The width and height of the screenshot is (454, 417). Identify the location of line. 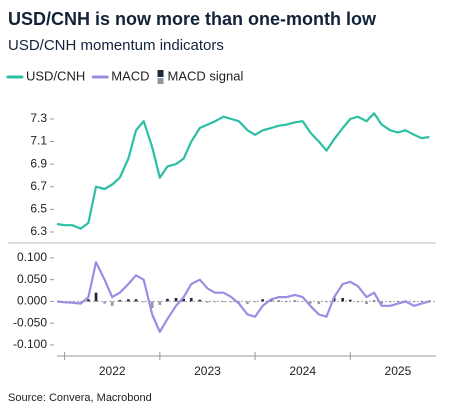
(243, 297).